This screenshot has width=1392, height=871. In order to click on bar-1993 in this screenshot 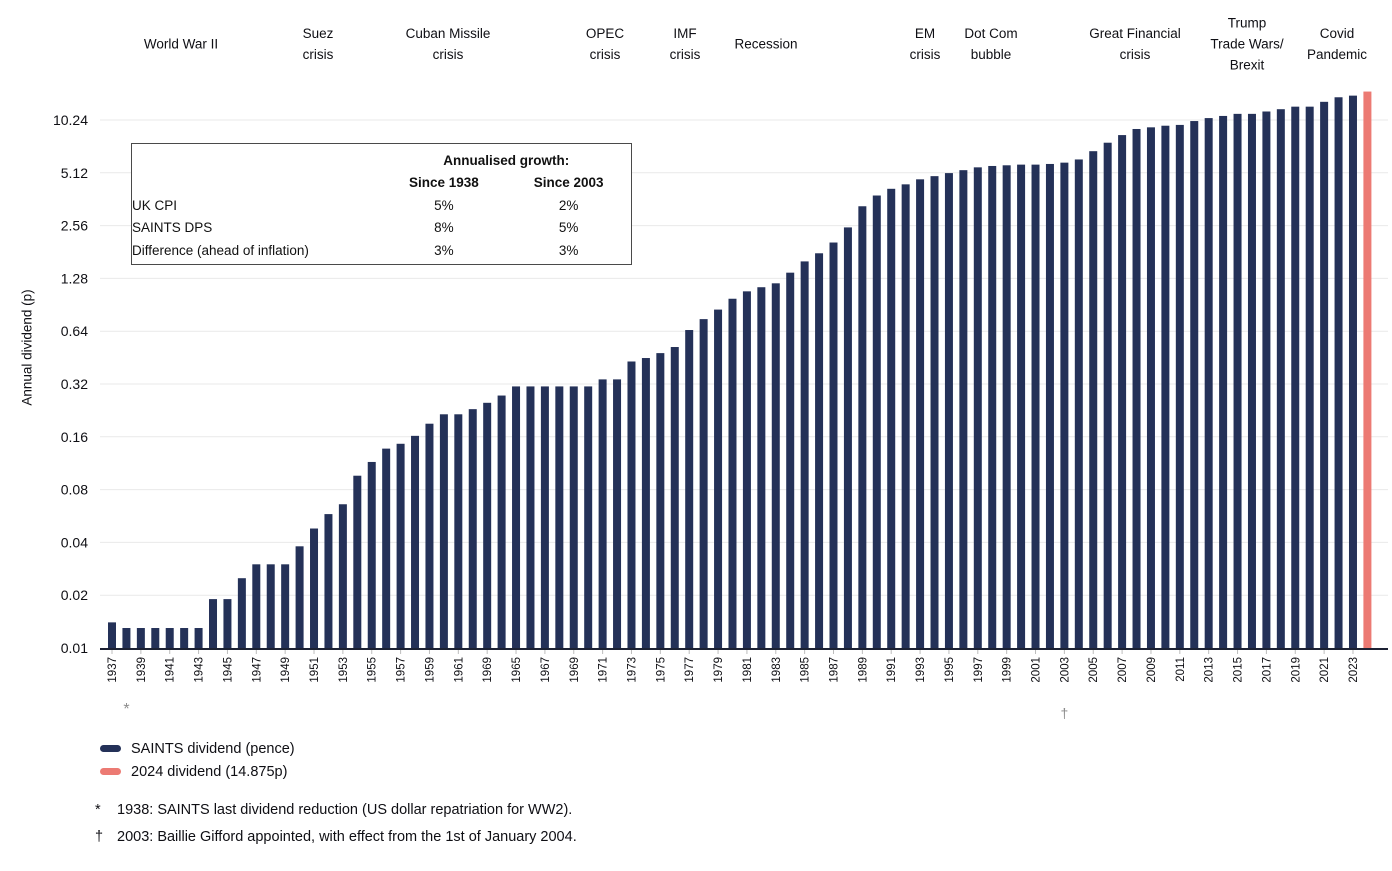, I will do `click(920, 414)`.